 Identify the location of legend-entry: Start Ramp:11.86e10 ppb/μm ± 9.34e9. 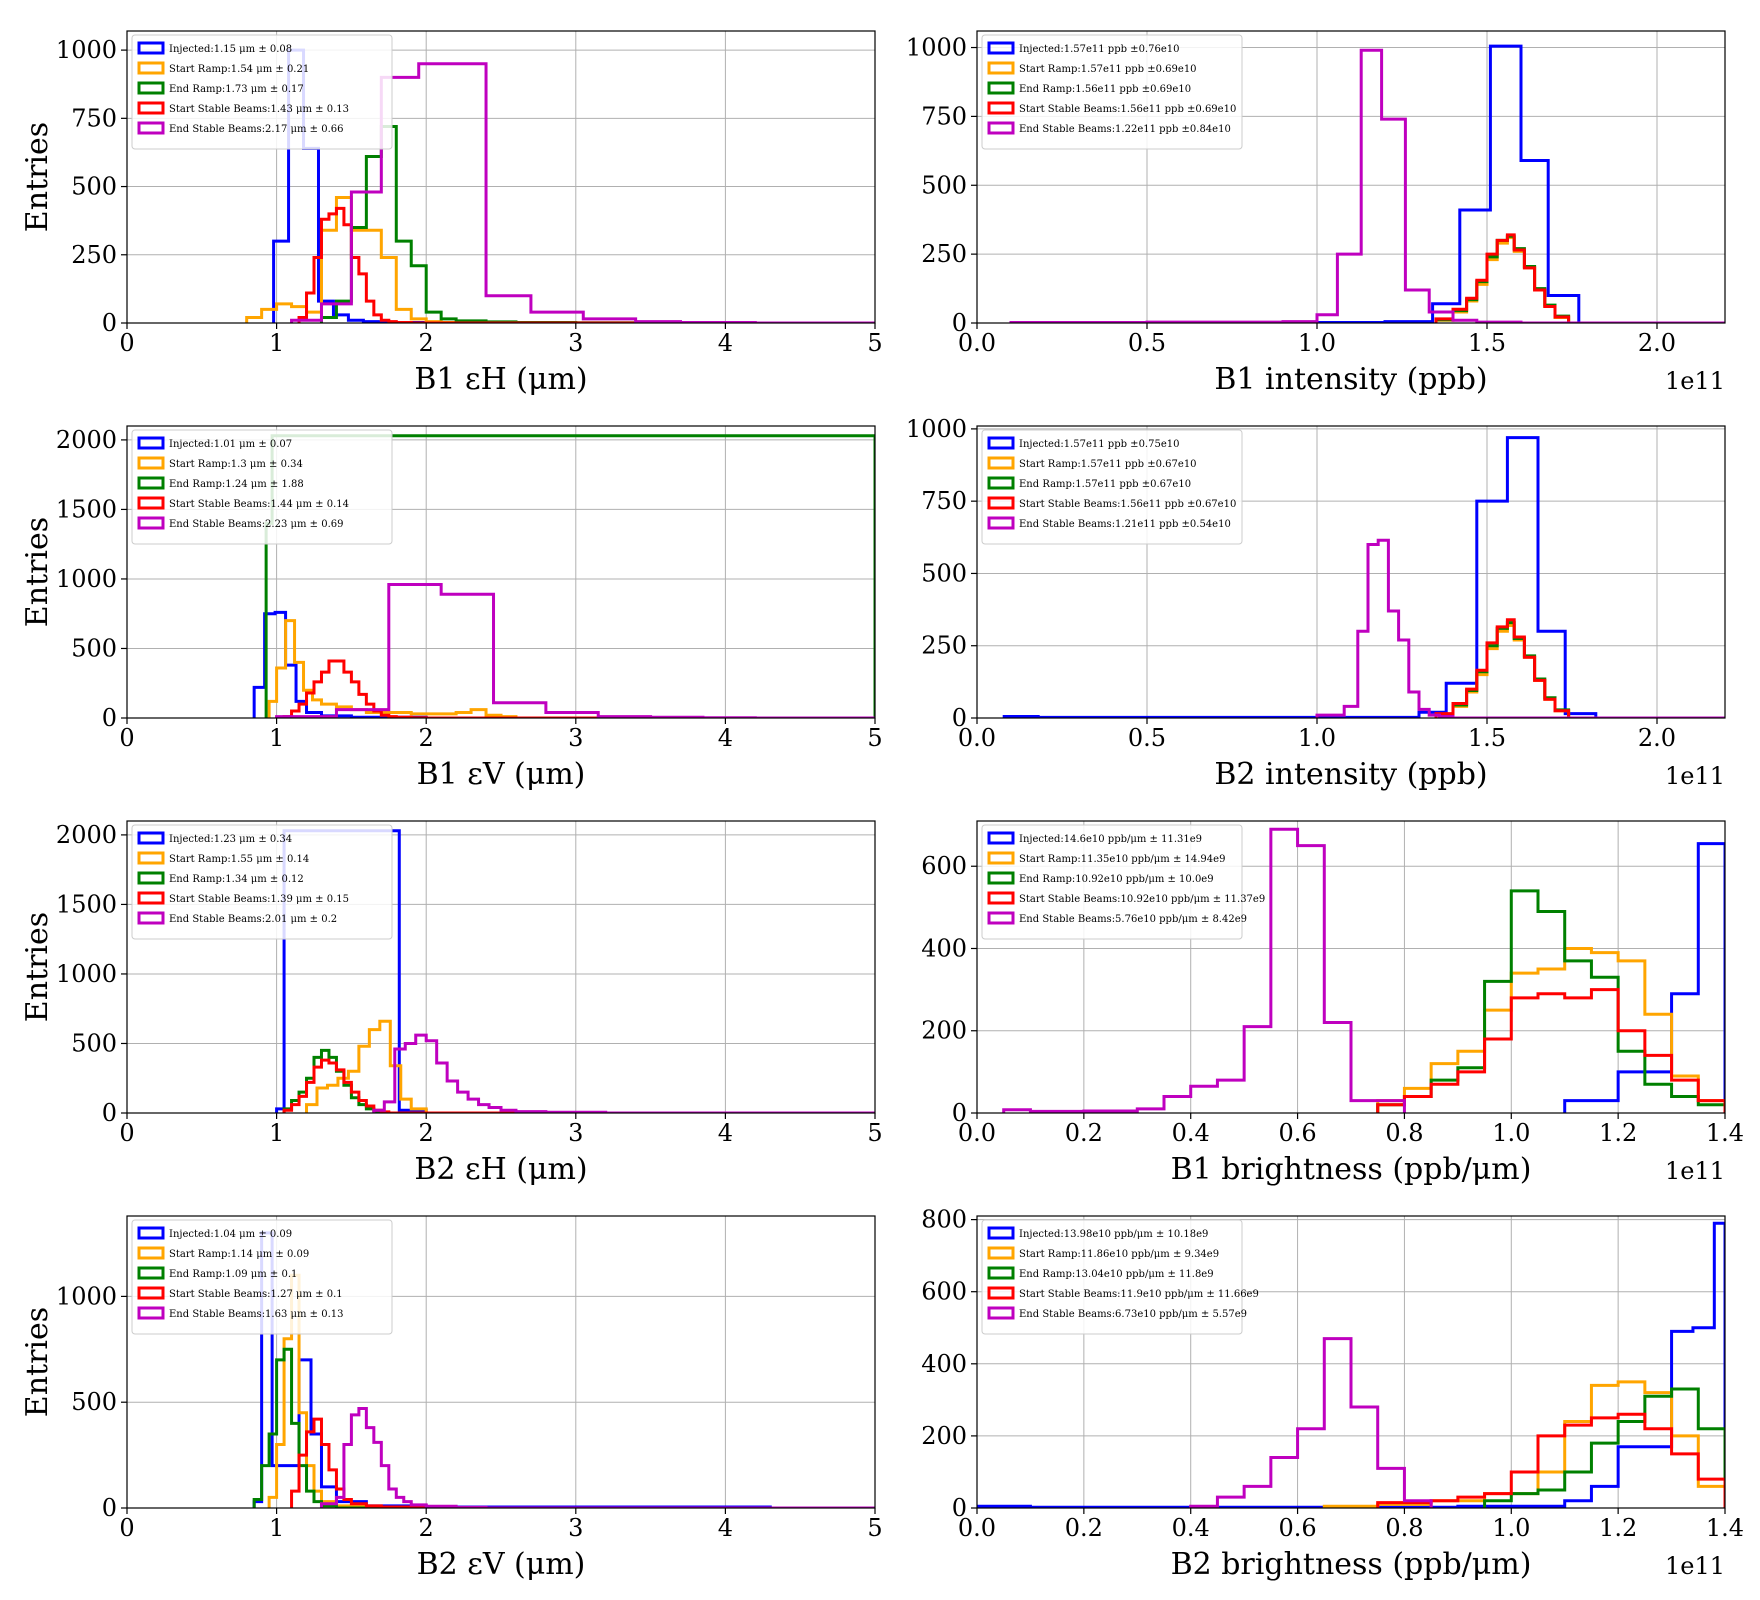
(1119, 1254).